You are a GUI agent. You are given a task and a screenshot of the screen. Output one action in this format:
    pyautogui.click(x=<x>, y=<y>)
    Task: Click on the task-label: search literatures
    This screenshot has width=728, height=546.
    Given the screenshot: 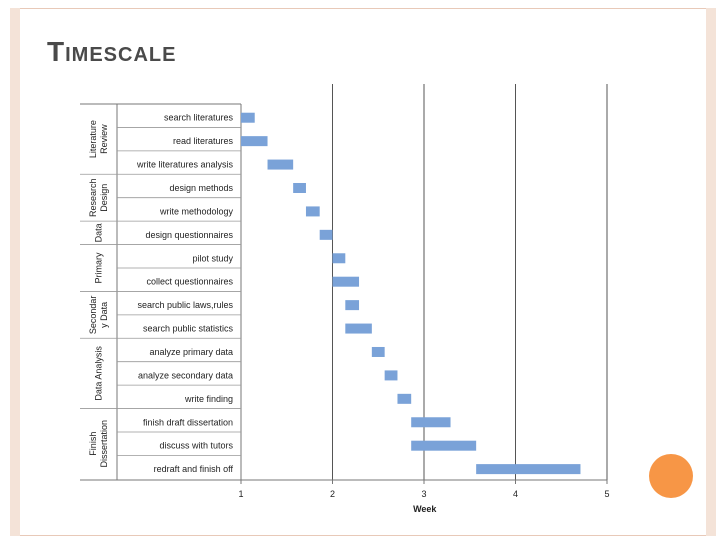 What is the action you would take?
    pyautogui.click(x=199, y=118)
    